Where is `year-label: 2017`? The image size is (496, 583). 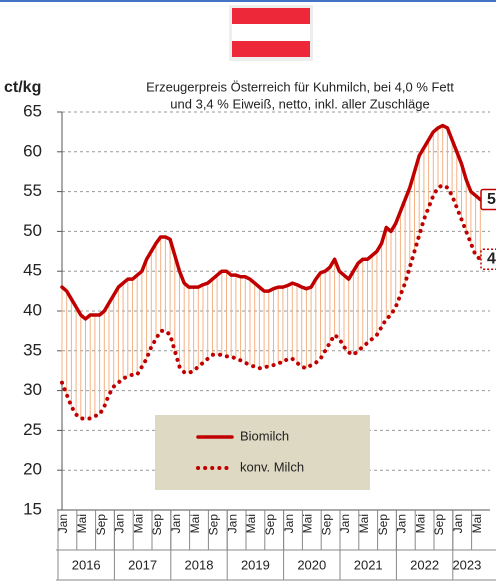
year-label: 2017 is located at coordinates (142, 564).